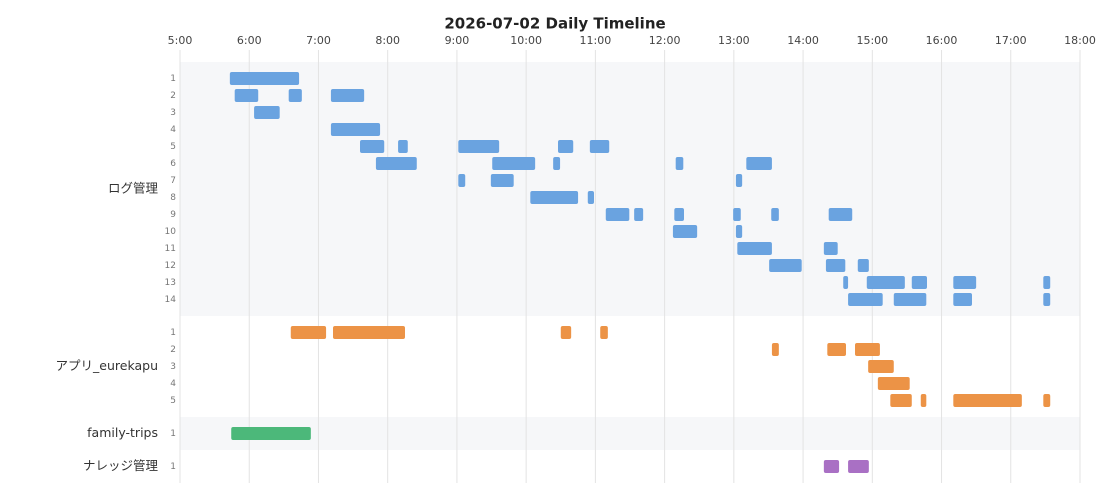 The height and width of the screenshot is (503, 1110). What do you see at coordinates (665, 40) in the screenshot?
I see `x-tick-label: 12:00` at bounding box center [665, 40].